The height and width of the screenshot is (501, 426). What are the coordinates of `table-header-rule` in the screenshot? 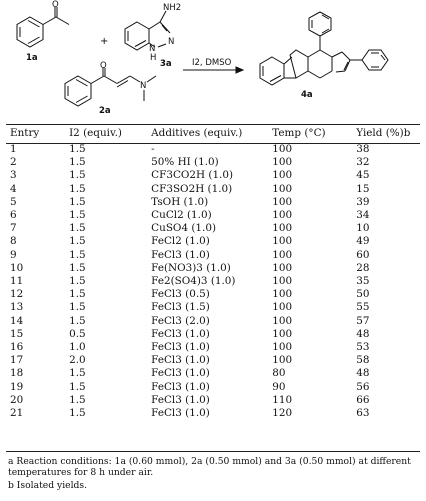 It's located at (213, 143).